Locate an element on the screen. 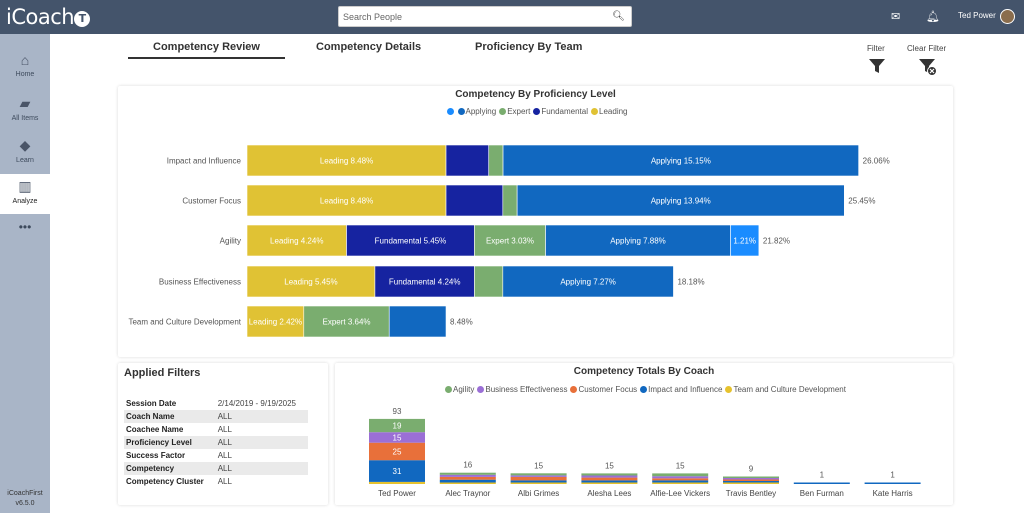 Image resolution: width=1024 pixels, height=513 pixels. data-label: Applying 7.88% is located at coordinates (638, 241).